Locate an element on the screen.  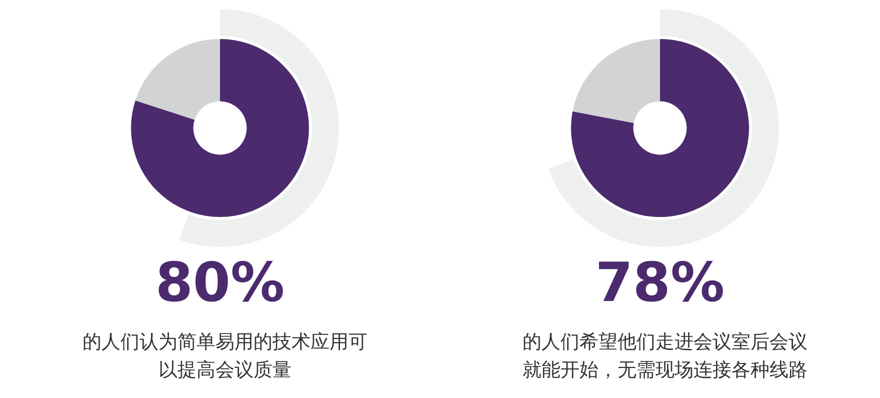
text: 80% is located at coordinates (220, 283).